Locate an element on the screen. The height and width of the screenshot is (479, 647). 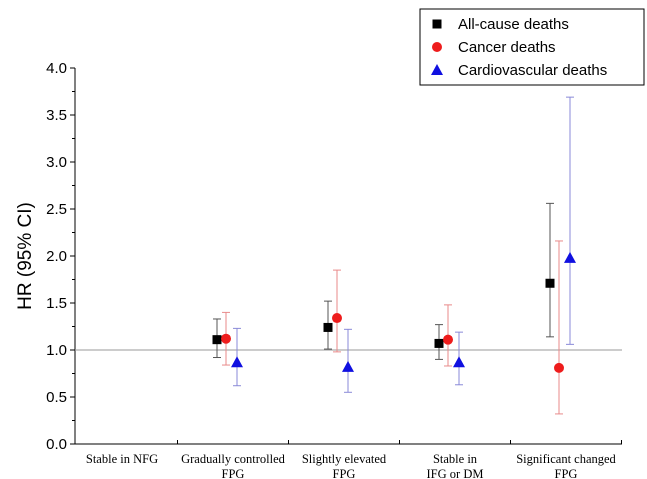
x-tick-label: Stable in NFG is located at coordinates (122, 459).